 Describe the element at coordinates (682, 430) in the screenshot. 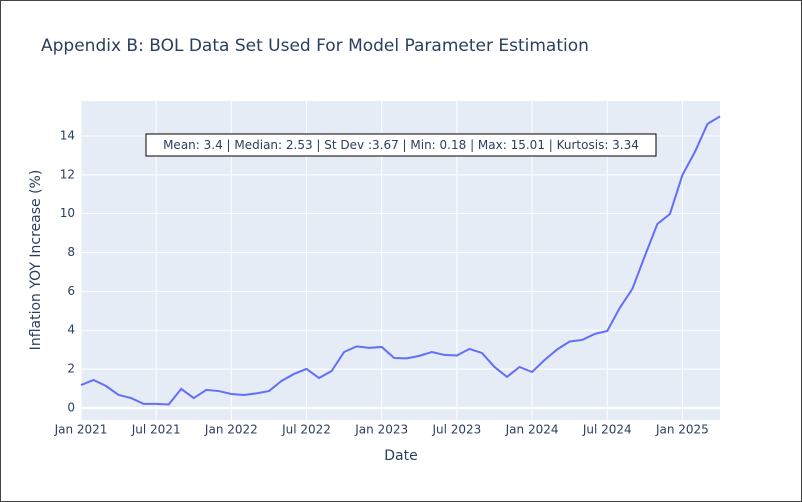

I see `x-tick-label: Jan 2025` at that location.